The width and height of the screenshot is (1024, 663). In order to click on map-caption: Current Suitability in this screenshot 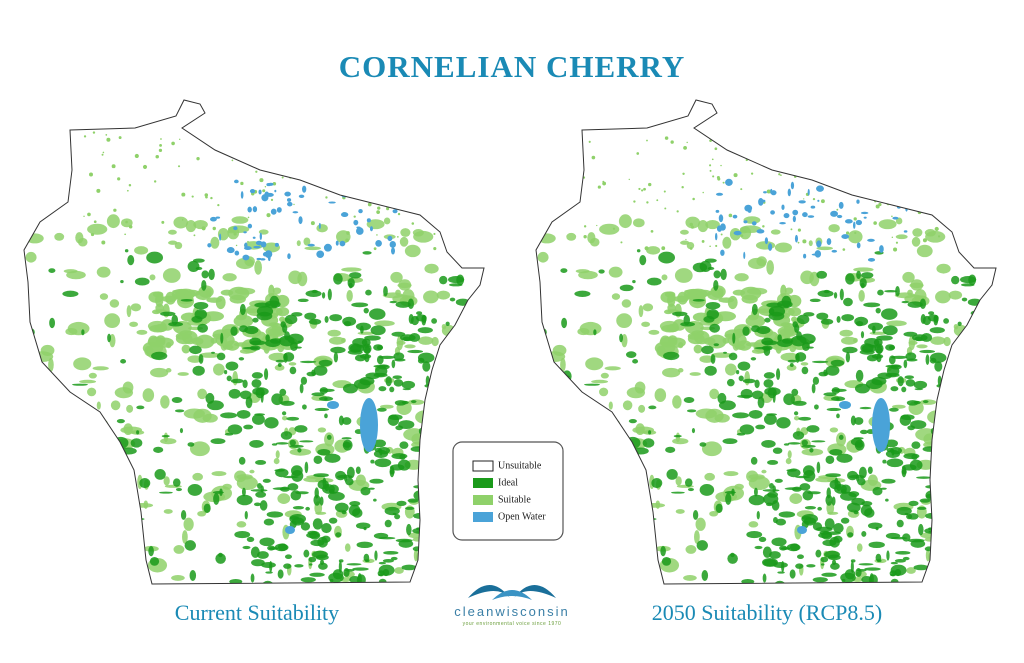, I will do `click(257, 612)`.